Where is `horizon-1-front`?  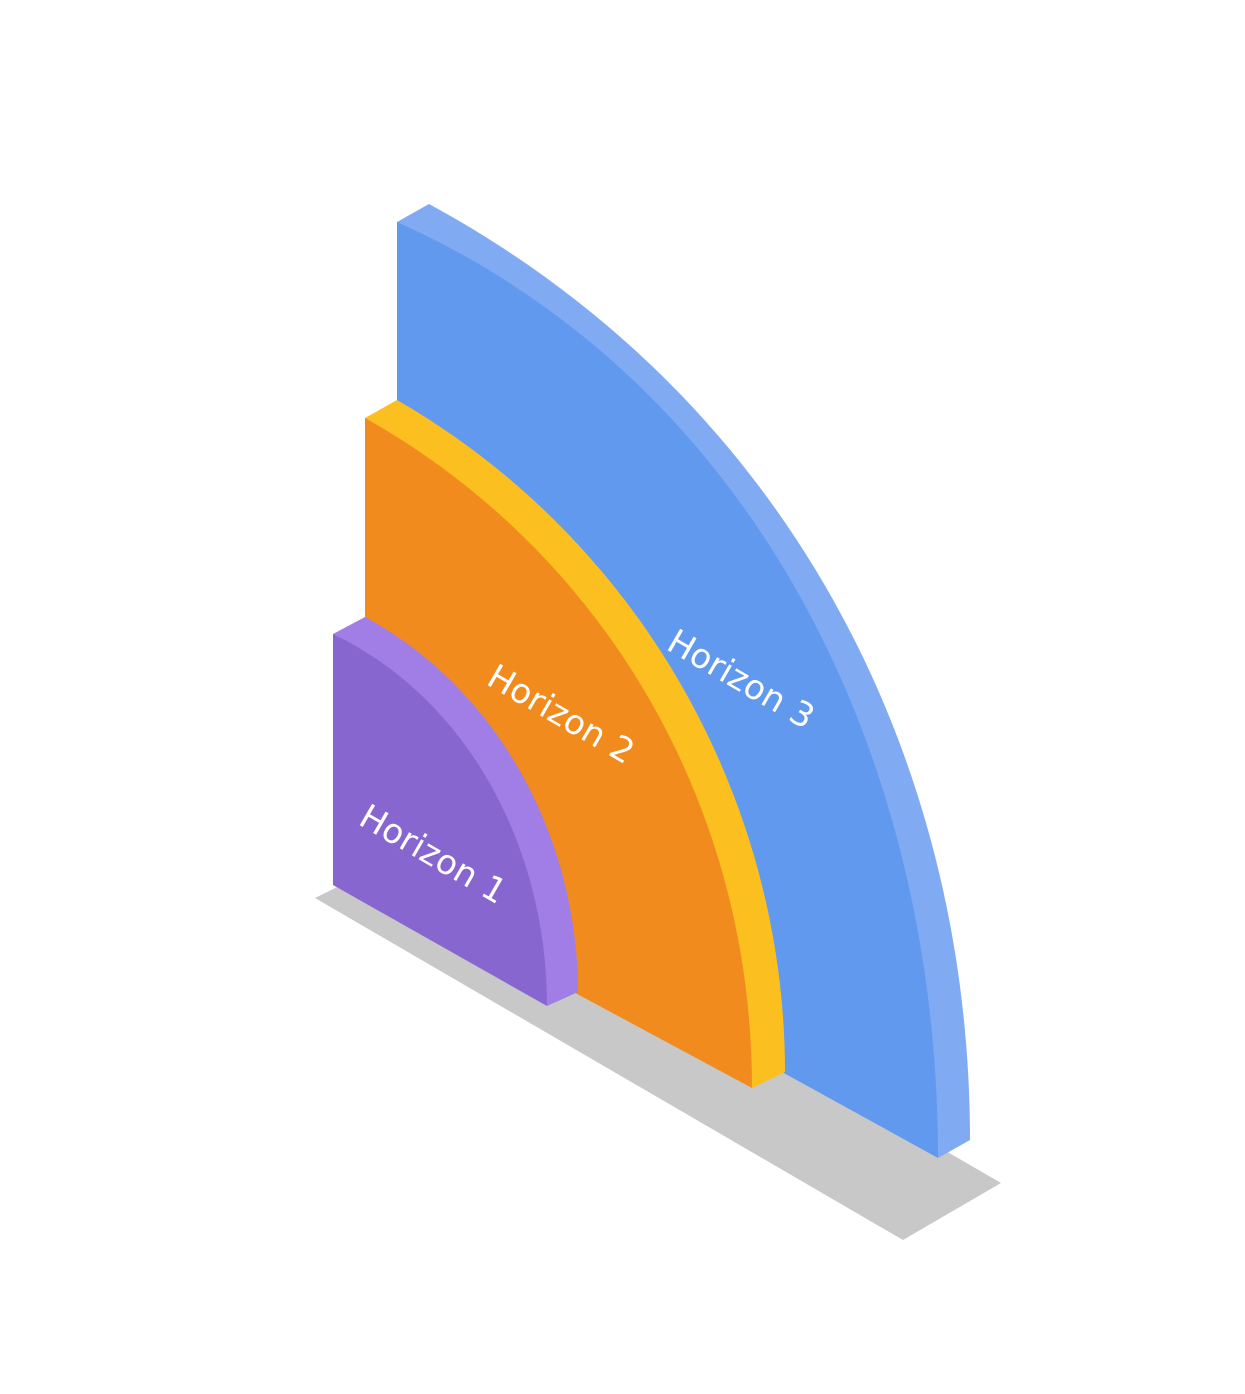 horizon-1-front is located at coordinates (440, 820).